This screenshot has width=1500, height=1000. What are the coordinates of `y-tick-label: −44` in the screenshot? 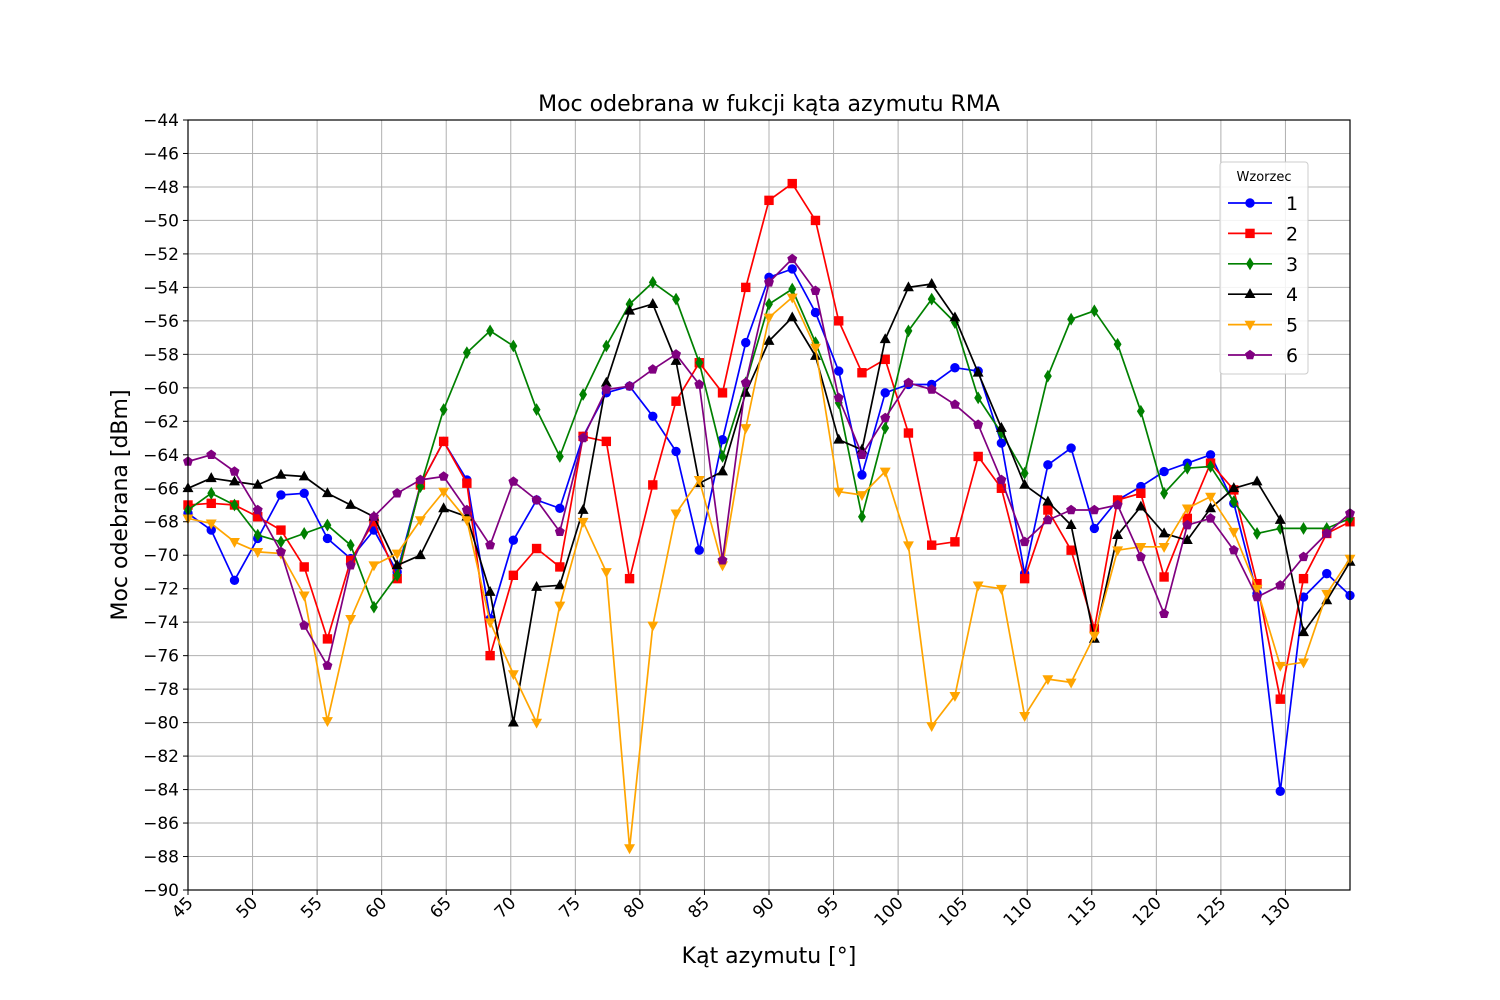 It's located at (161, 121).